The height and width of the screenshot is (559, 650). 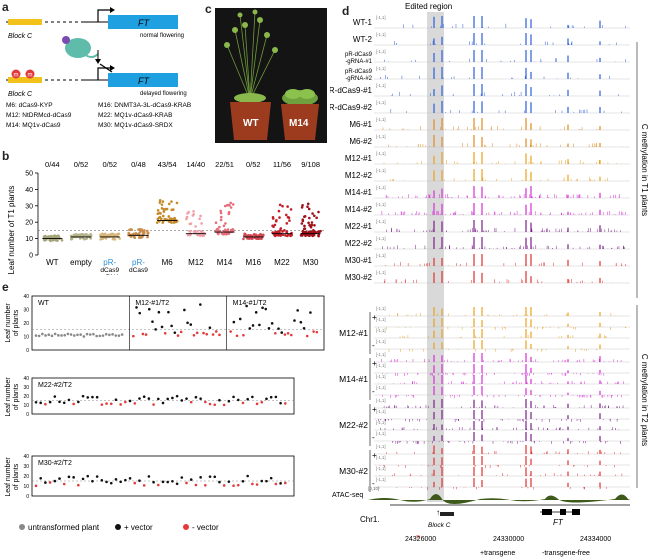 What do you see at coordinates (52, 164) in the screenshot?
I see `b-ratio: 0/44` at bounding box center [52, 164].